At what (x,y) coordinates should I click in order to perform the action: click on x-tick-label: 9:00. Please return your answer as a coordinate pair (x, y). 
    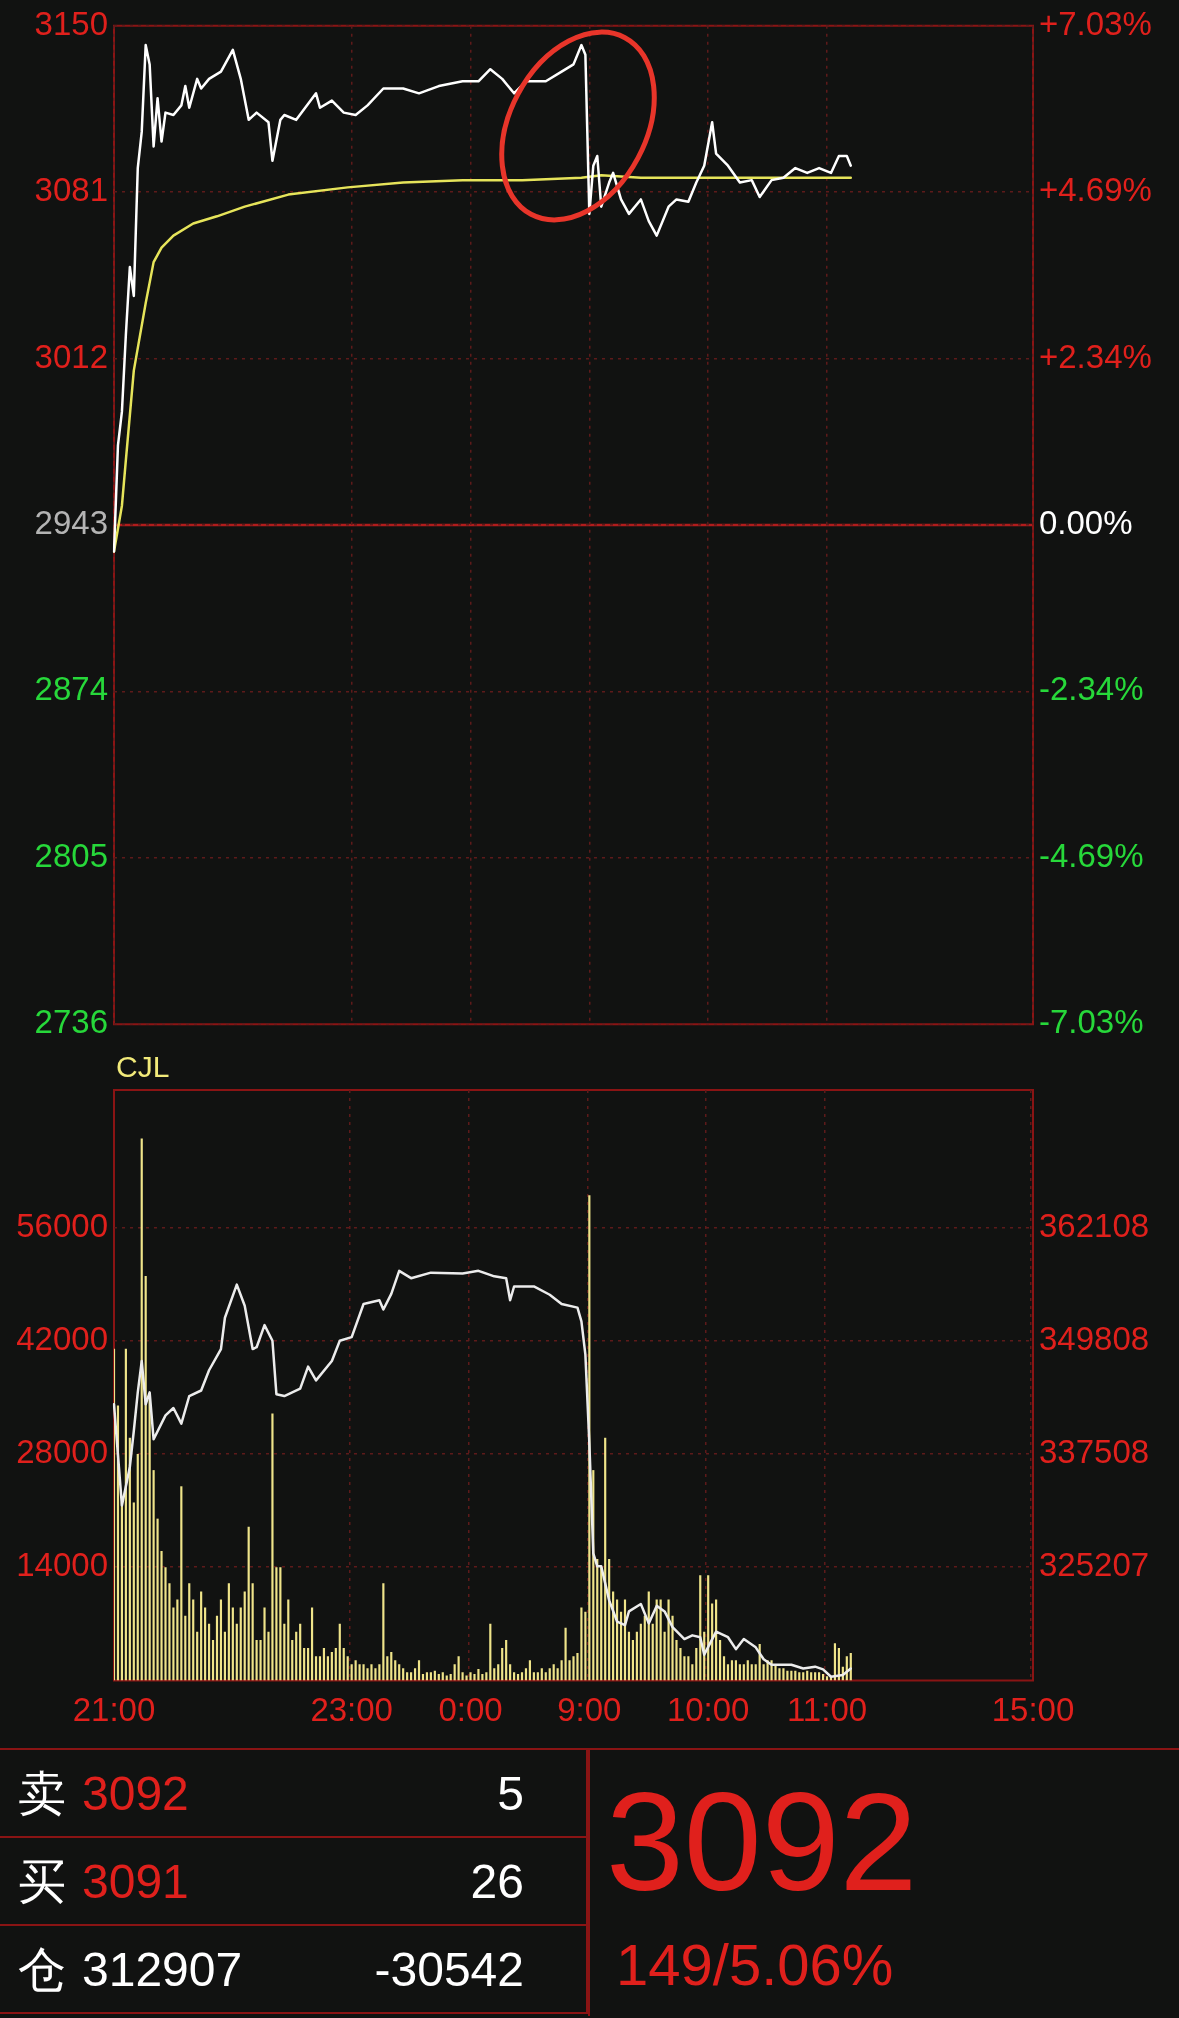
    Looking at the image, I should click on (589, 1710).